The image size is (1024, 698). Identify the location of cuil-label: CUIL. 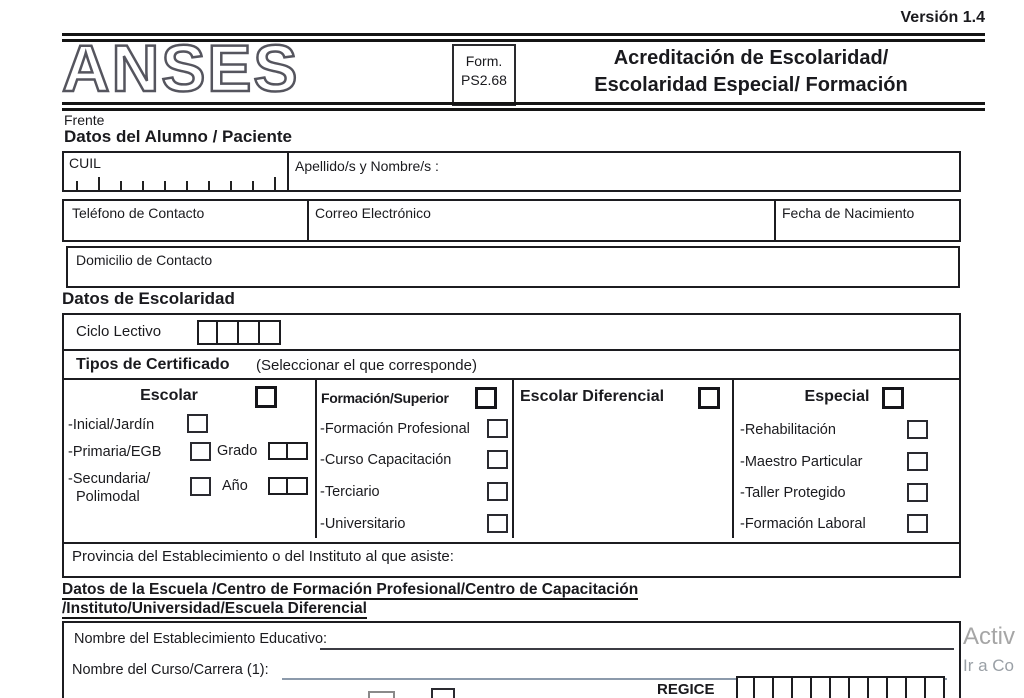
(85, 163).